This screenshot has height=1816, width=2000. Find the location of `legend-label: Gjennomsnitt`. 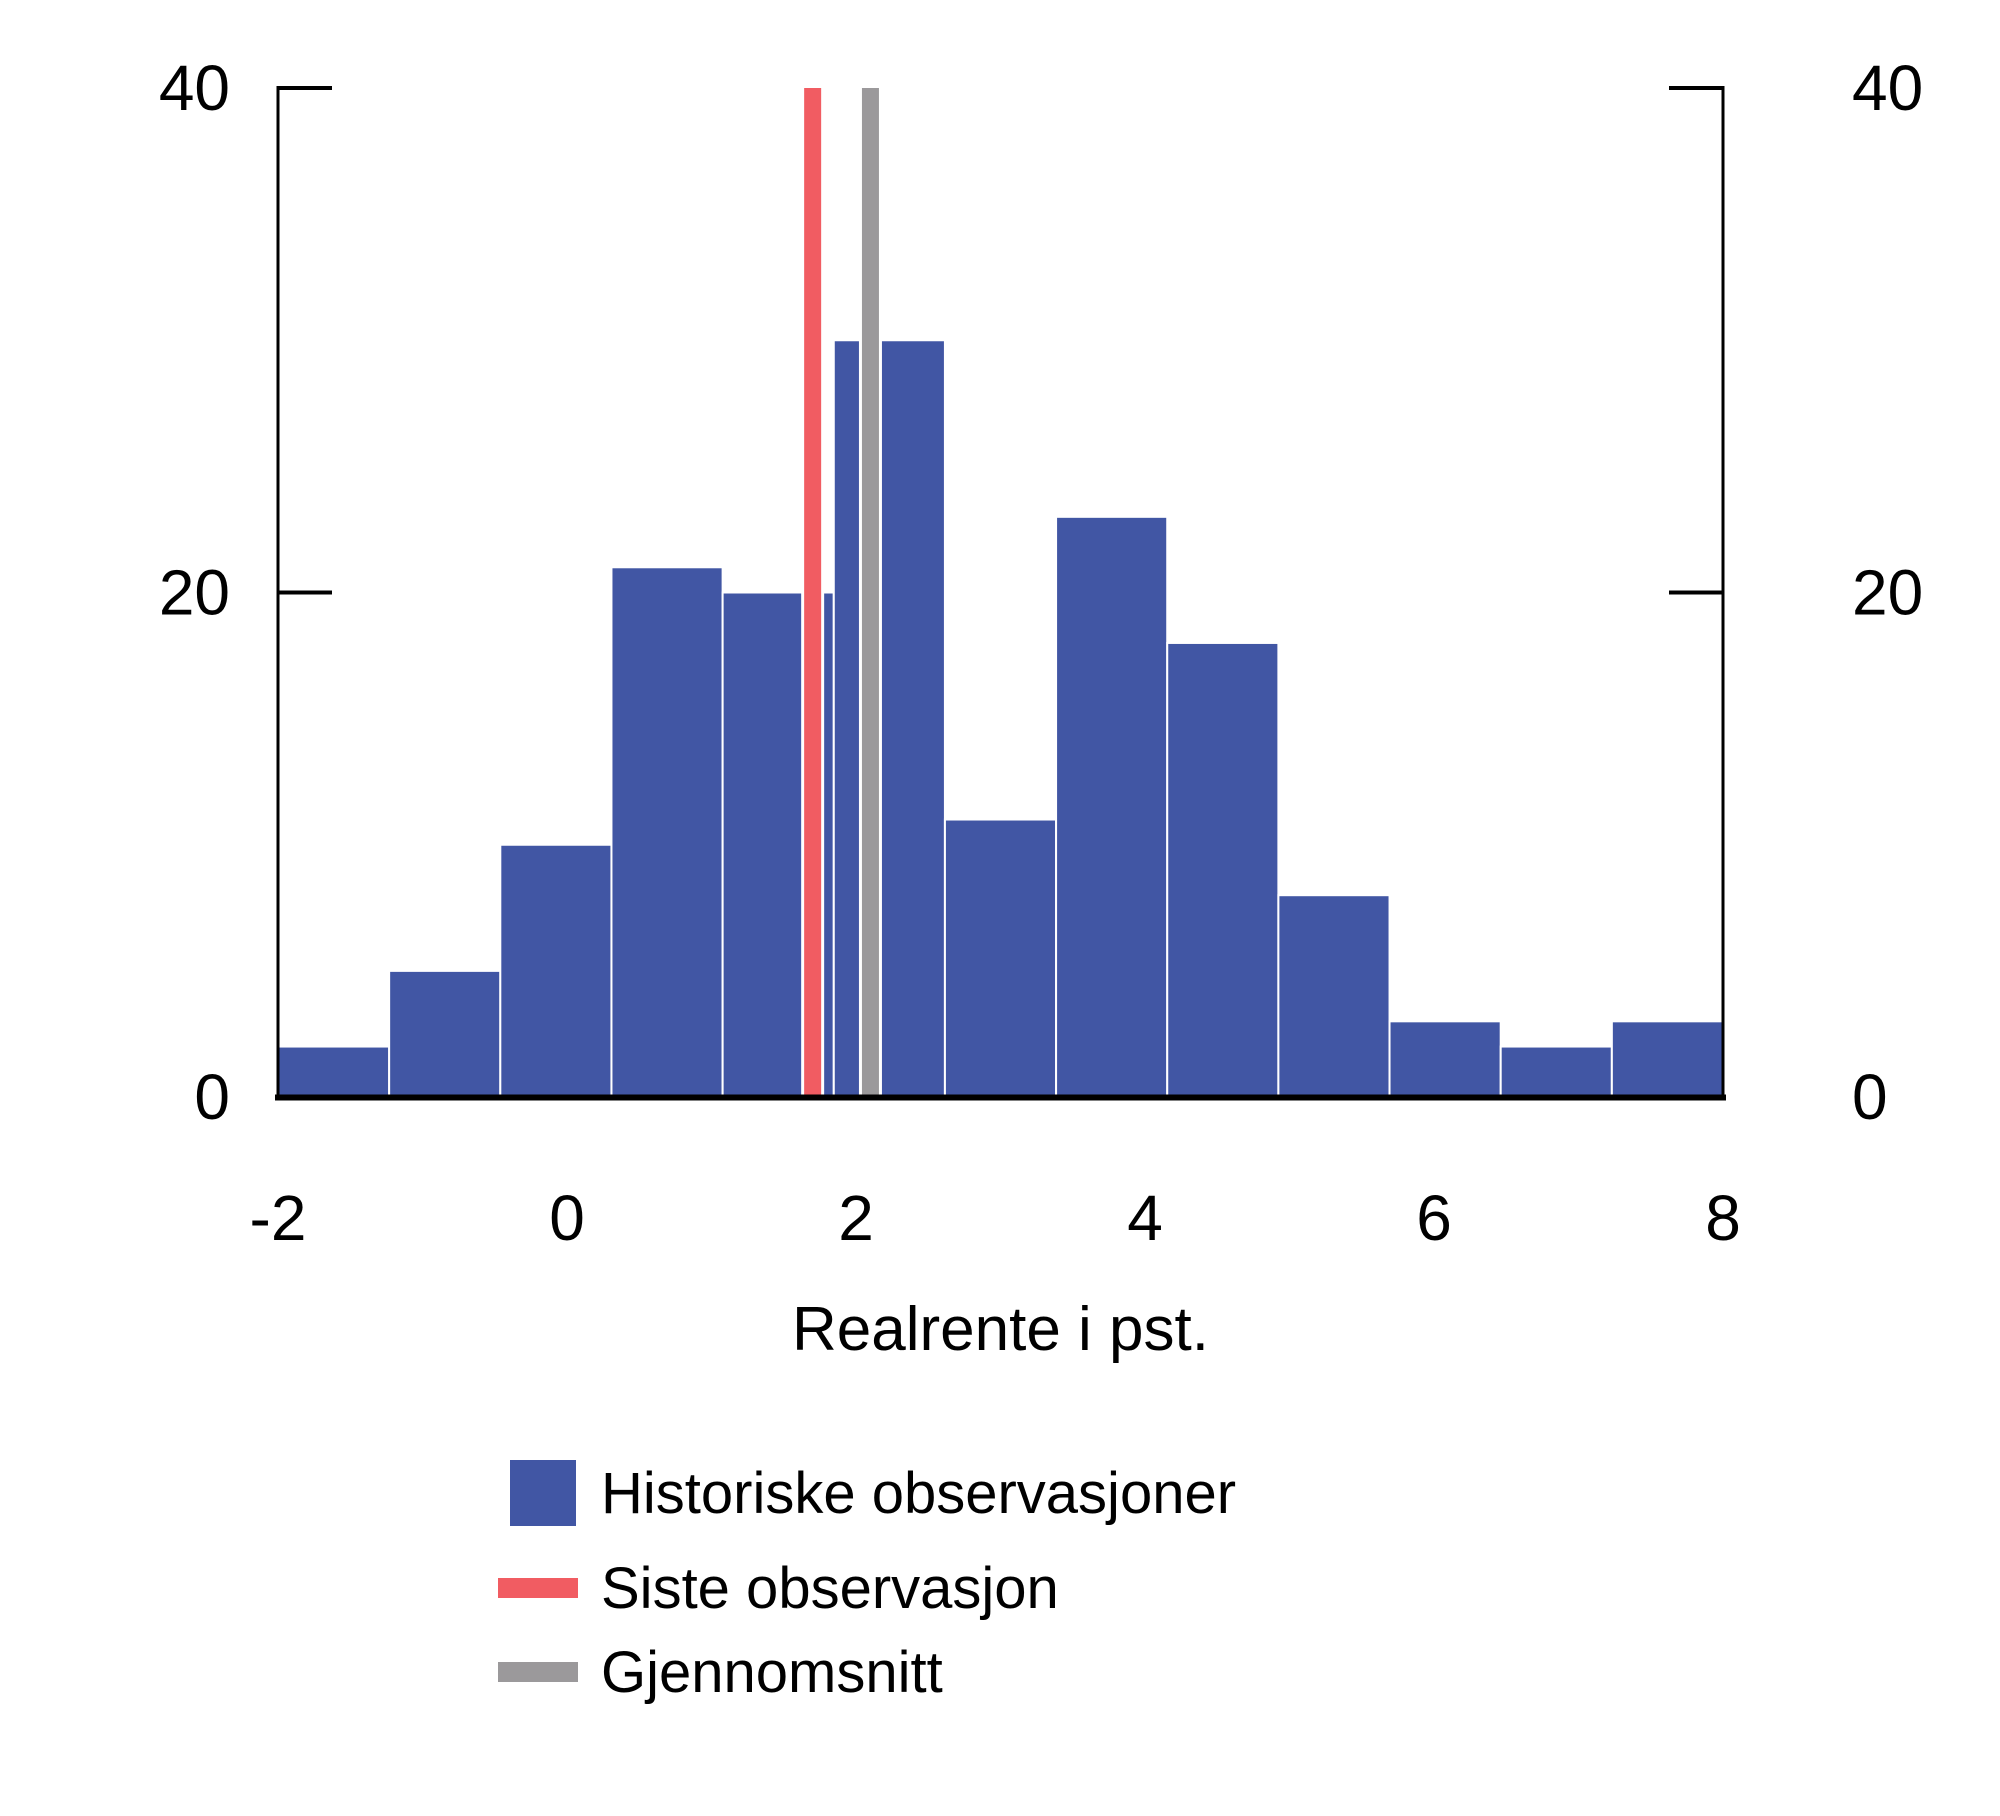

legend-label: Gjennomsnitt is located at coordinates (772, 1672).